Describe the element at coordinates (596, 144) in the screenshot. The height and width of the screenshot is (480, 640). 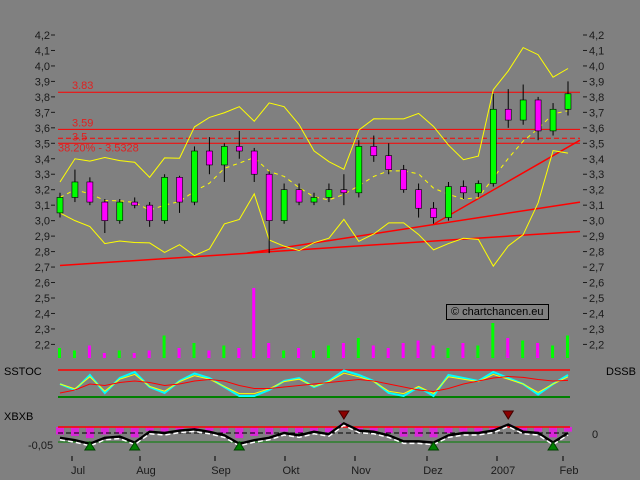
I see `y-tick-right: 3,5` at that location.